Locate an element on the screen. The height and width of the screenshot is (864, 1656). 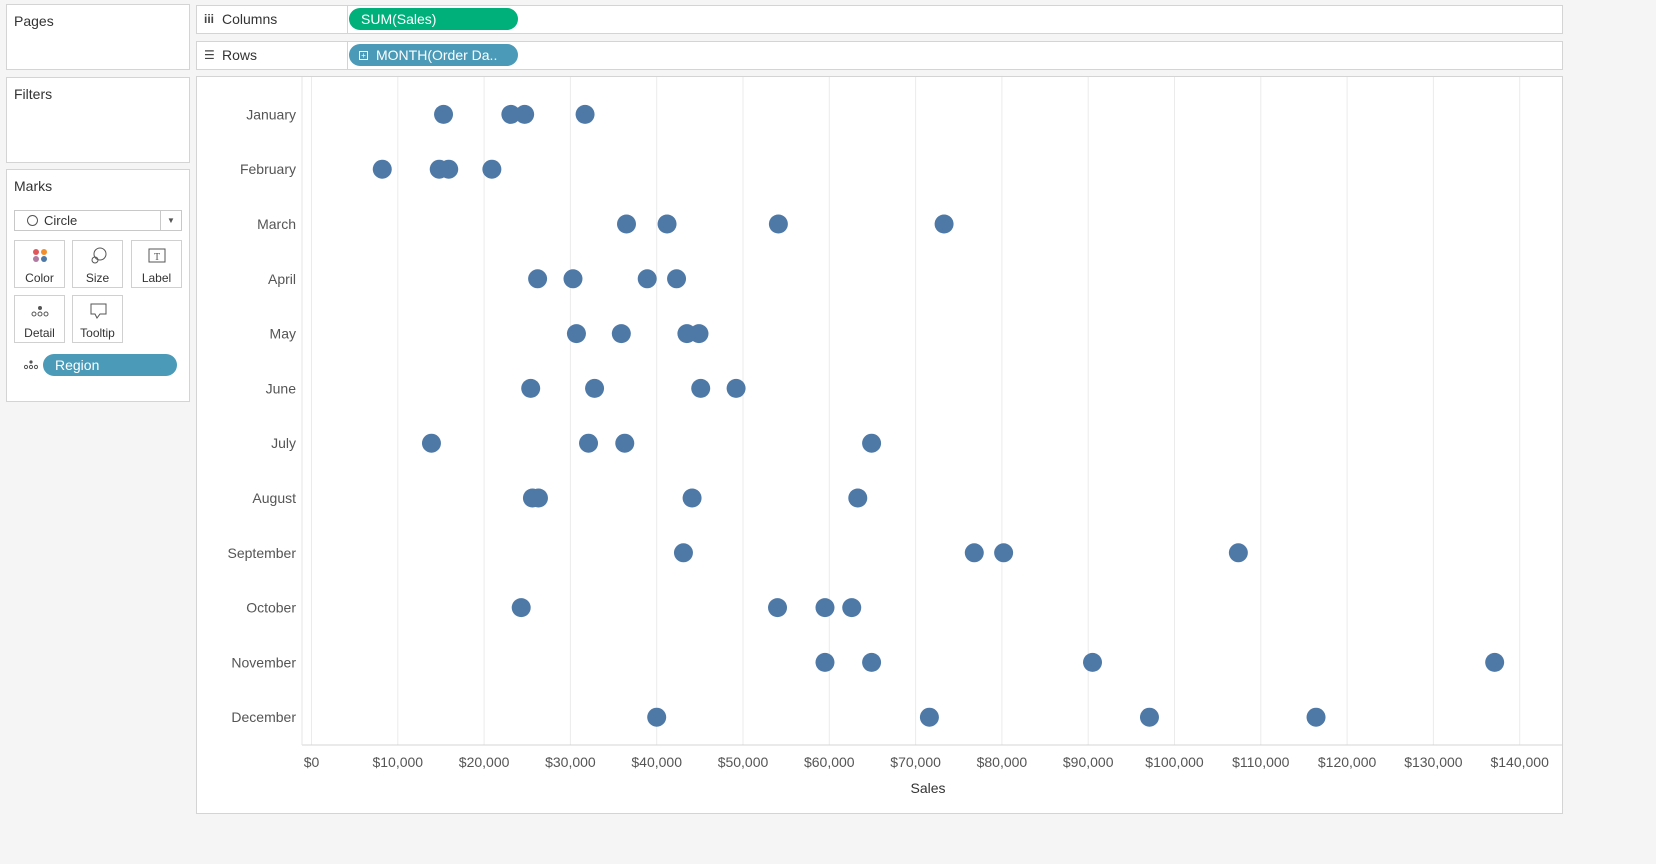
rows-shelf: ☰ Rows + MONTH(Order Da.. is located at coordinates (879, 55).